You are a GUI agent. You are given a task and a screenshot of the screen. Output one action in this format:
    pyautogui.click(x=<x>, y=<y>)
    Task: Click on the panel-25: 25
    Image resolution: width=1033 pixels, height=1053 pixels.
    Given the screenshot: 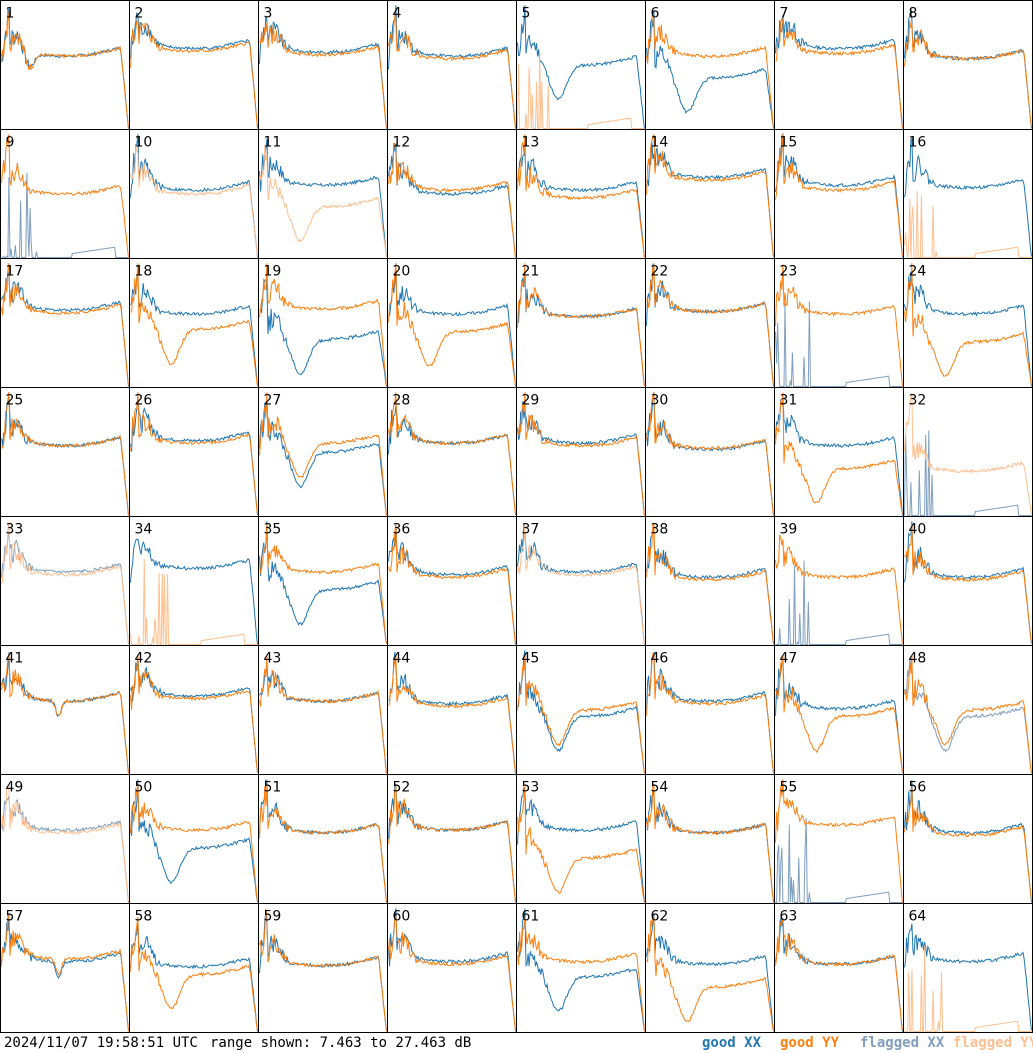 What is the action you would take?
    pyautogui.click(x=65, y=452)
    